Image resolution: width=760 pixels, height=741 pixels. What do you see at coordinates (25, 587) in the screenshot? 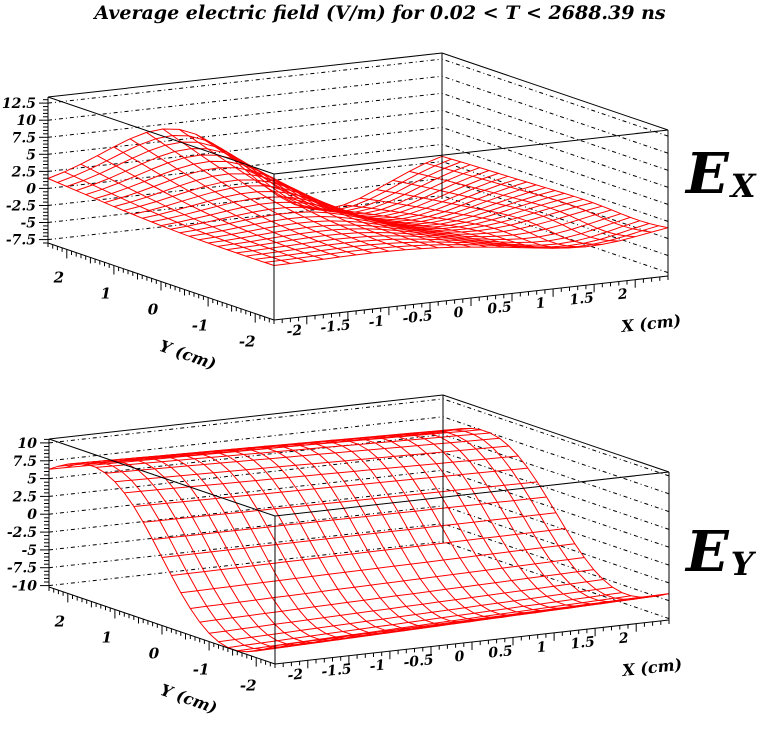
I see `tick-label: -10` at bounding box center [25, 587].